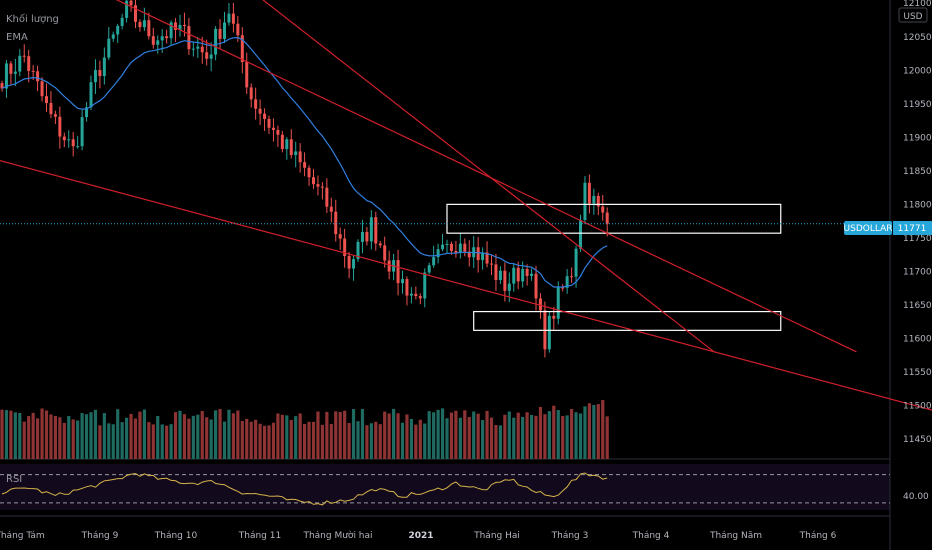 Image resolution: width=932 pixels, height=550 pixels. I want to click on price-tick-label: 12100, so click(917, 4).